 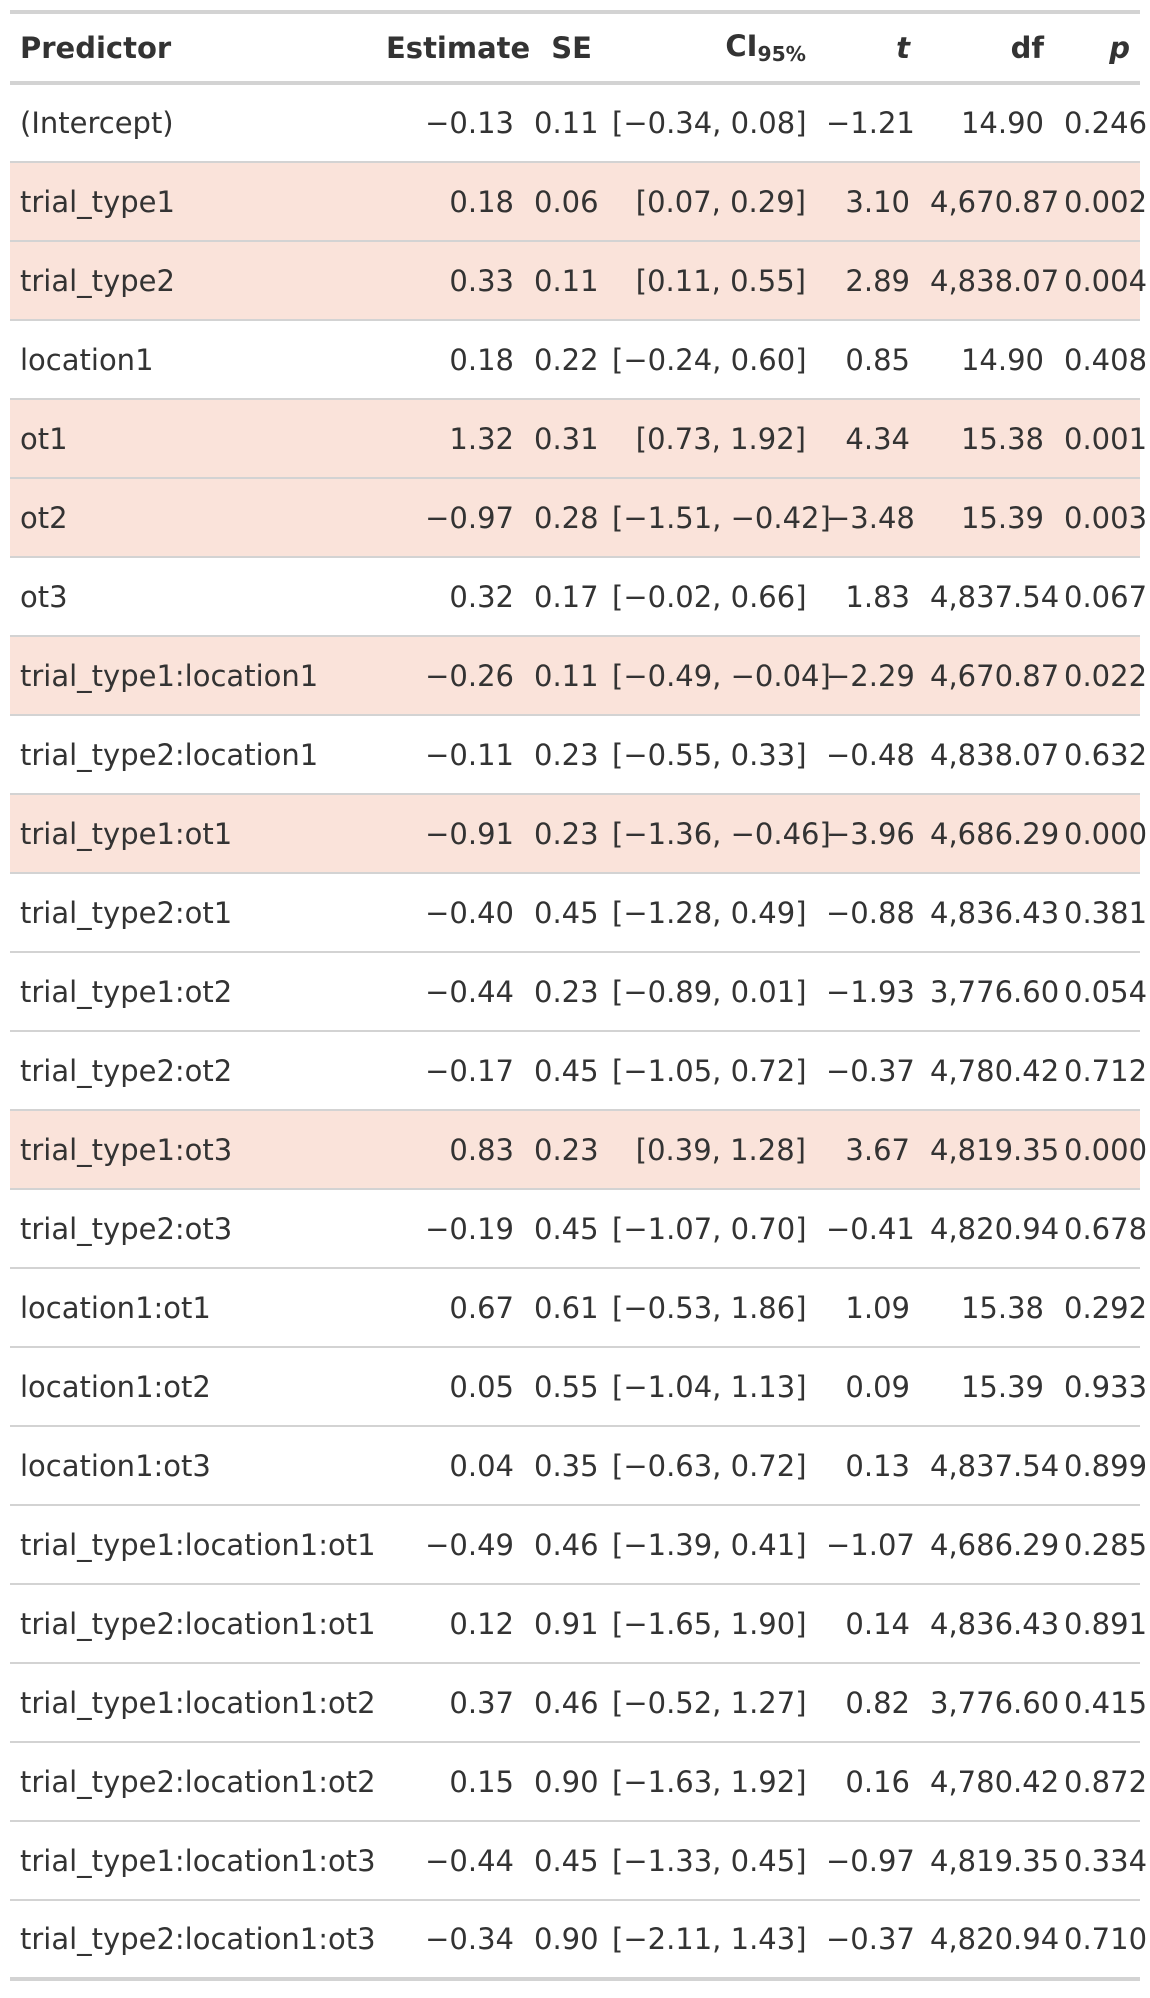 I want to click on cell-predictor: trial_type1:location1:ot2, so click(x=193, y=1702).